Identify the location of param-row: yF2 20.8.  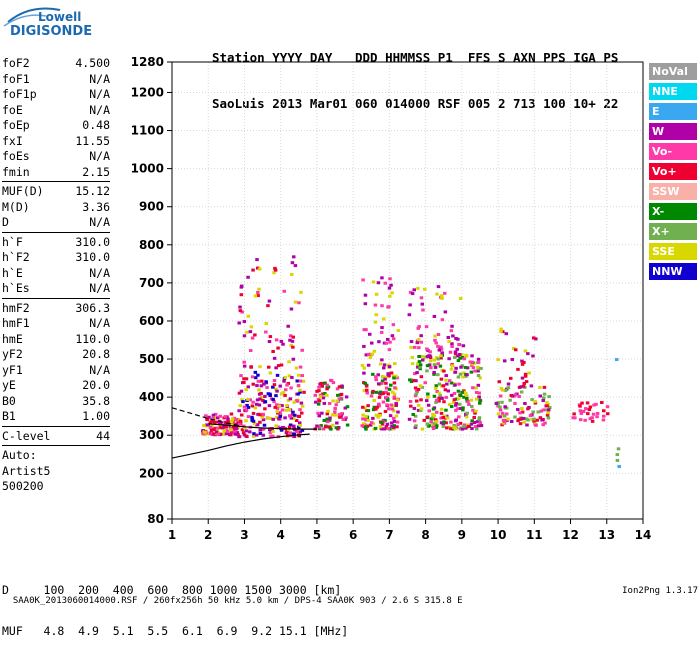
(56, 355).